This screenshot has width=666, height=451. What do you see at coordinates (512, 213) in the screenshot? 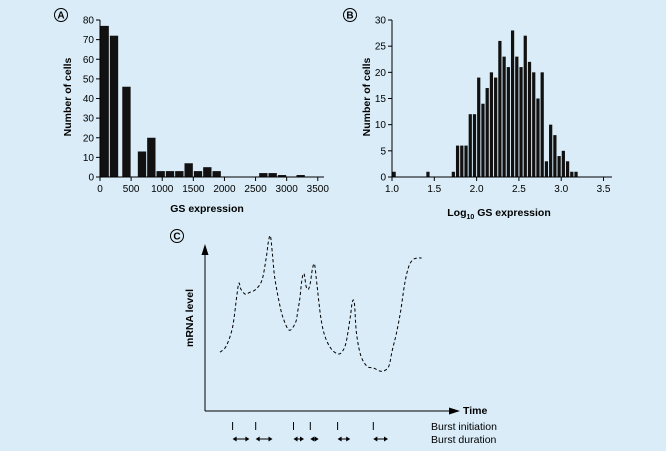
I see `panel-b-xlabel-rest: GS expression` at bounding box center [512, 213].